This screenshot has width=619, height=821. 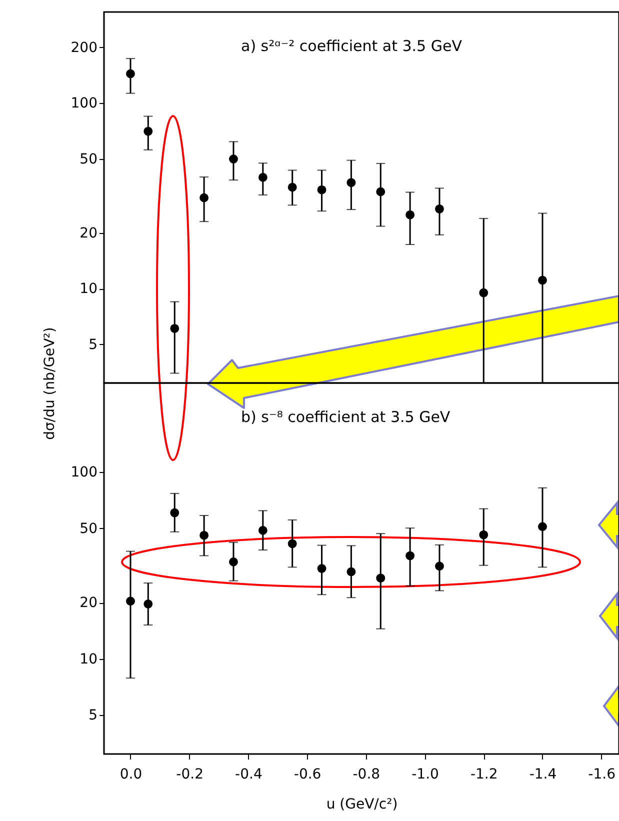 What do you see at coordinates (248, 774) in the screenshot?
I see `x-tick-label: -0.4` at bounding box center [248, 774].